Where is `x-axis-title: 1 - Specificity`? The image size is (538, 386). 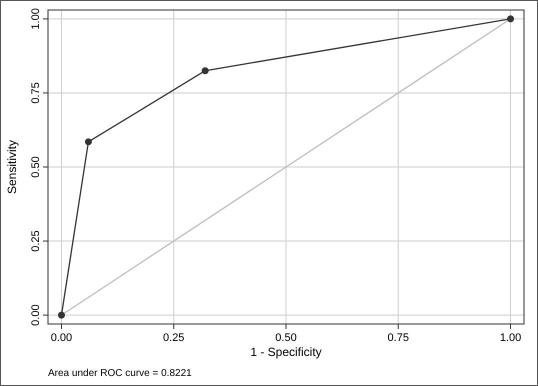
x-axis-title: 1 - Specificity is located at coordinates (286, 352).